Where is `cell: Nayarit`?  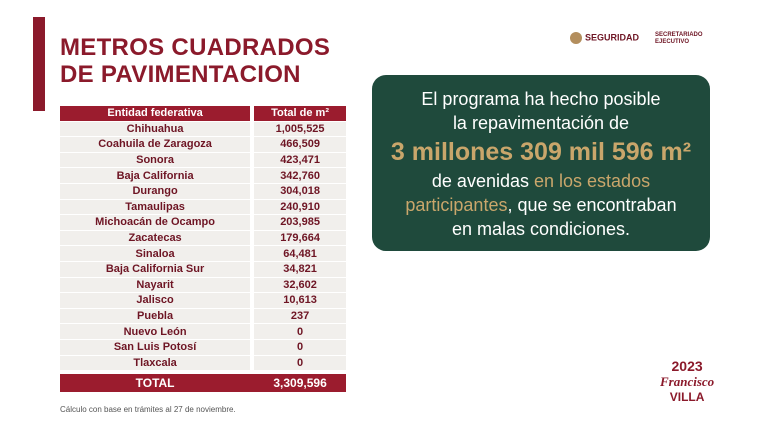
cell: Nayarit is located at coordinates (155, 285).